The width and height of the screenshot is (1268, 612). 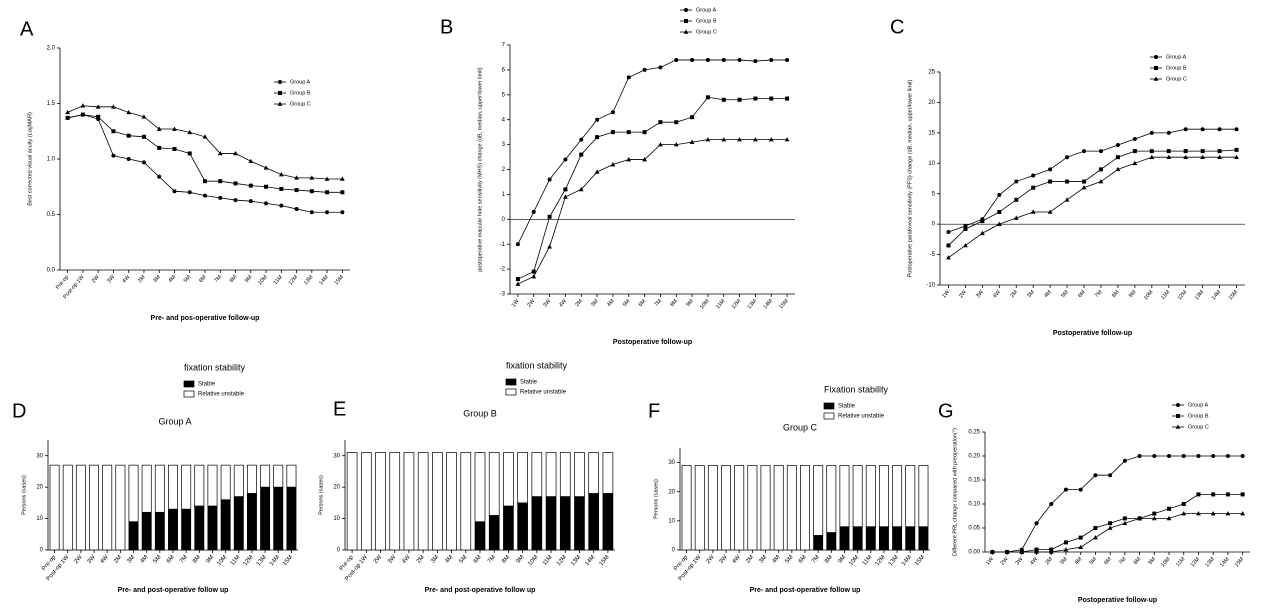 I want to click on x-tick-label: 10M, so click(x=263, y=280).